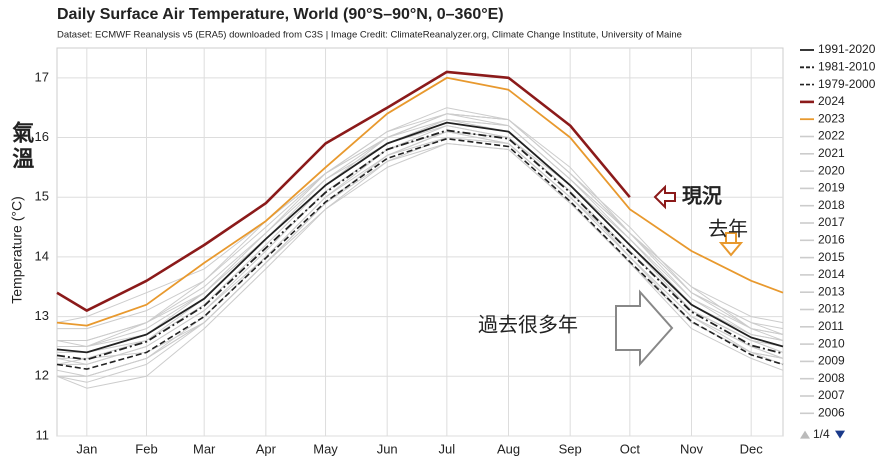  I want to click on legend-label: 2010, so click(831, 343).